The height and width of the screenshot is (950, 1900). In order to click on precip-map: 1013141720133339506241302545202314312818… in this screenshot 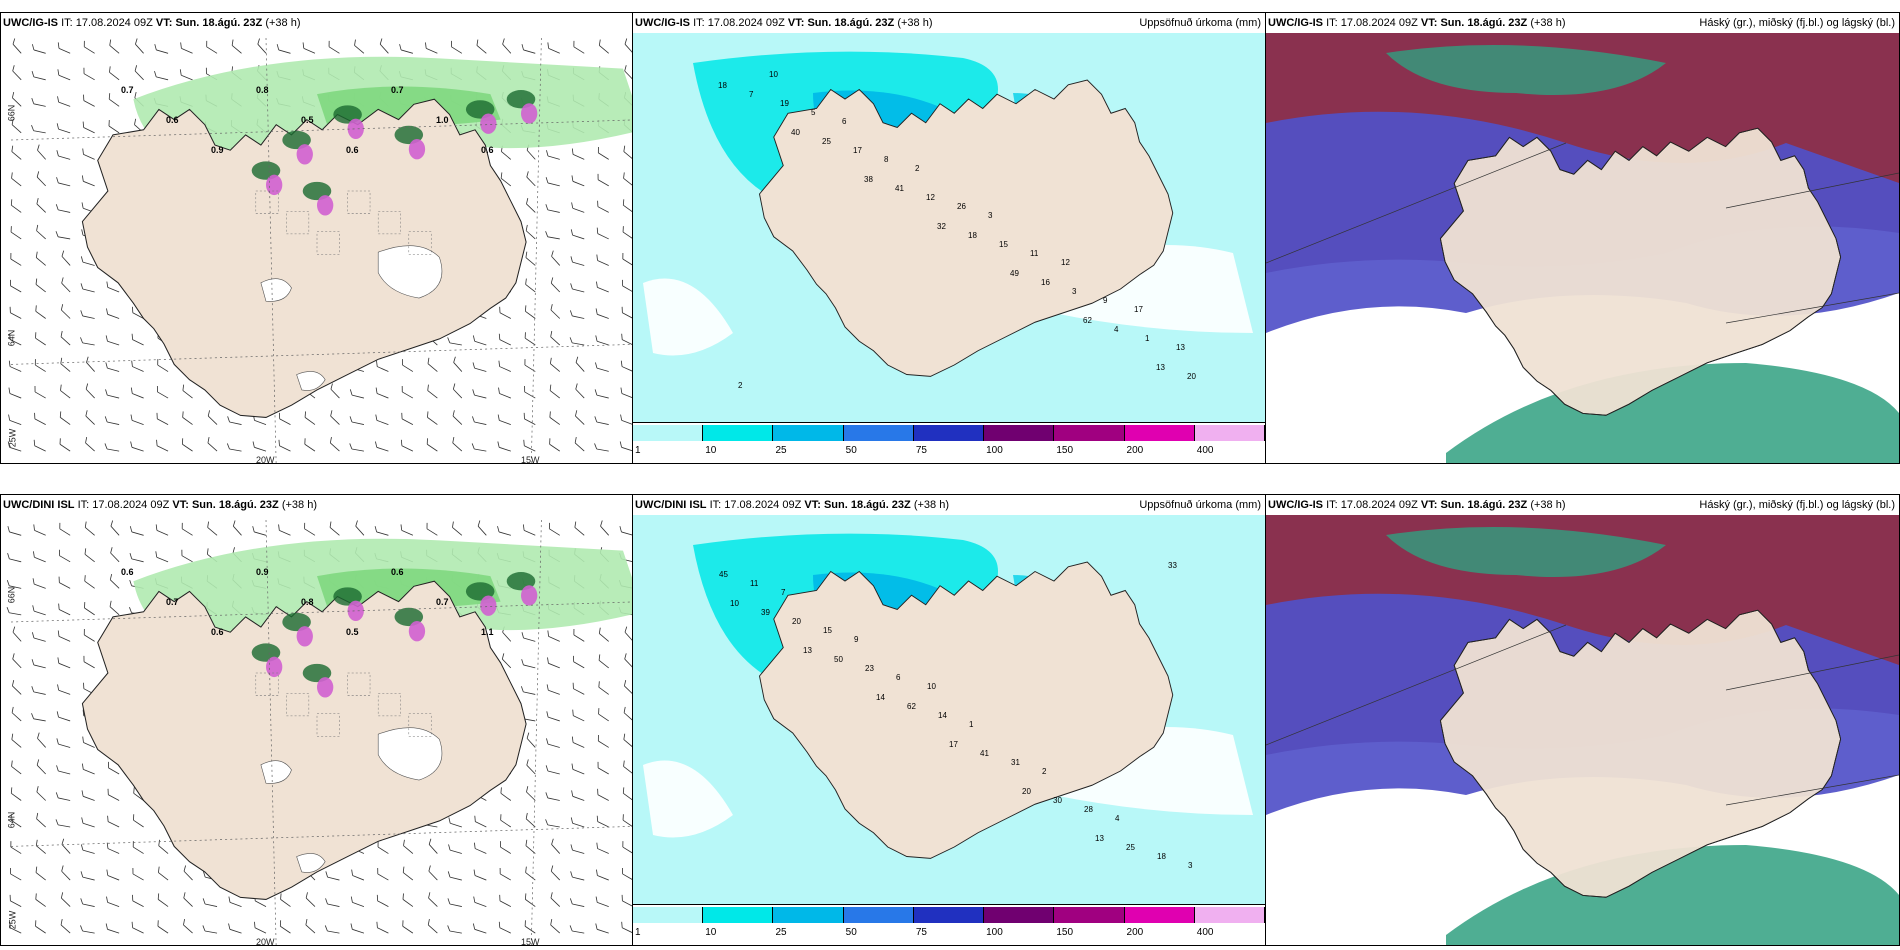, I will do `click(949, 711)`.